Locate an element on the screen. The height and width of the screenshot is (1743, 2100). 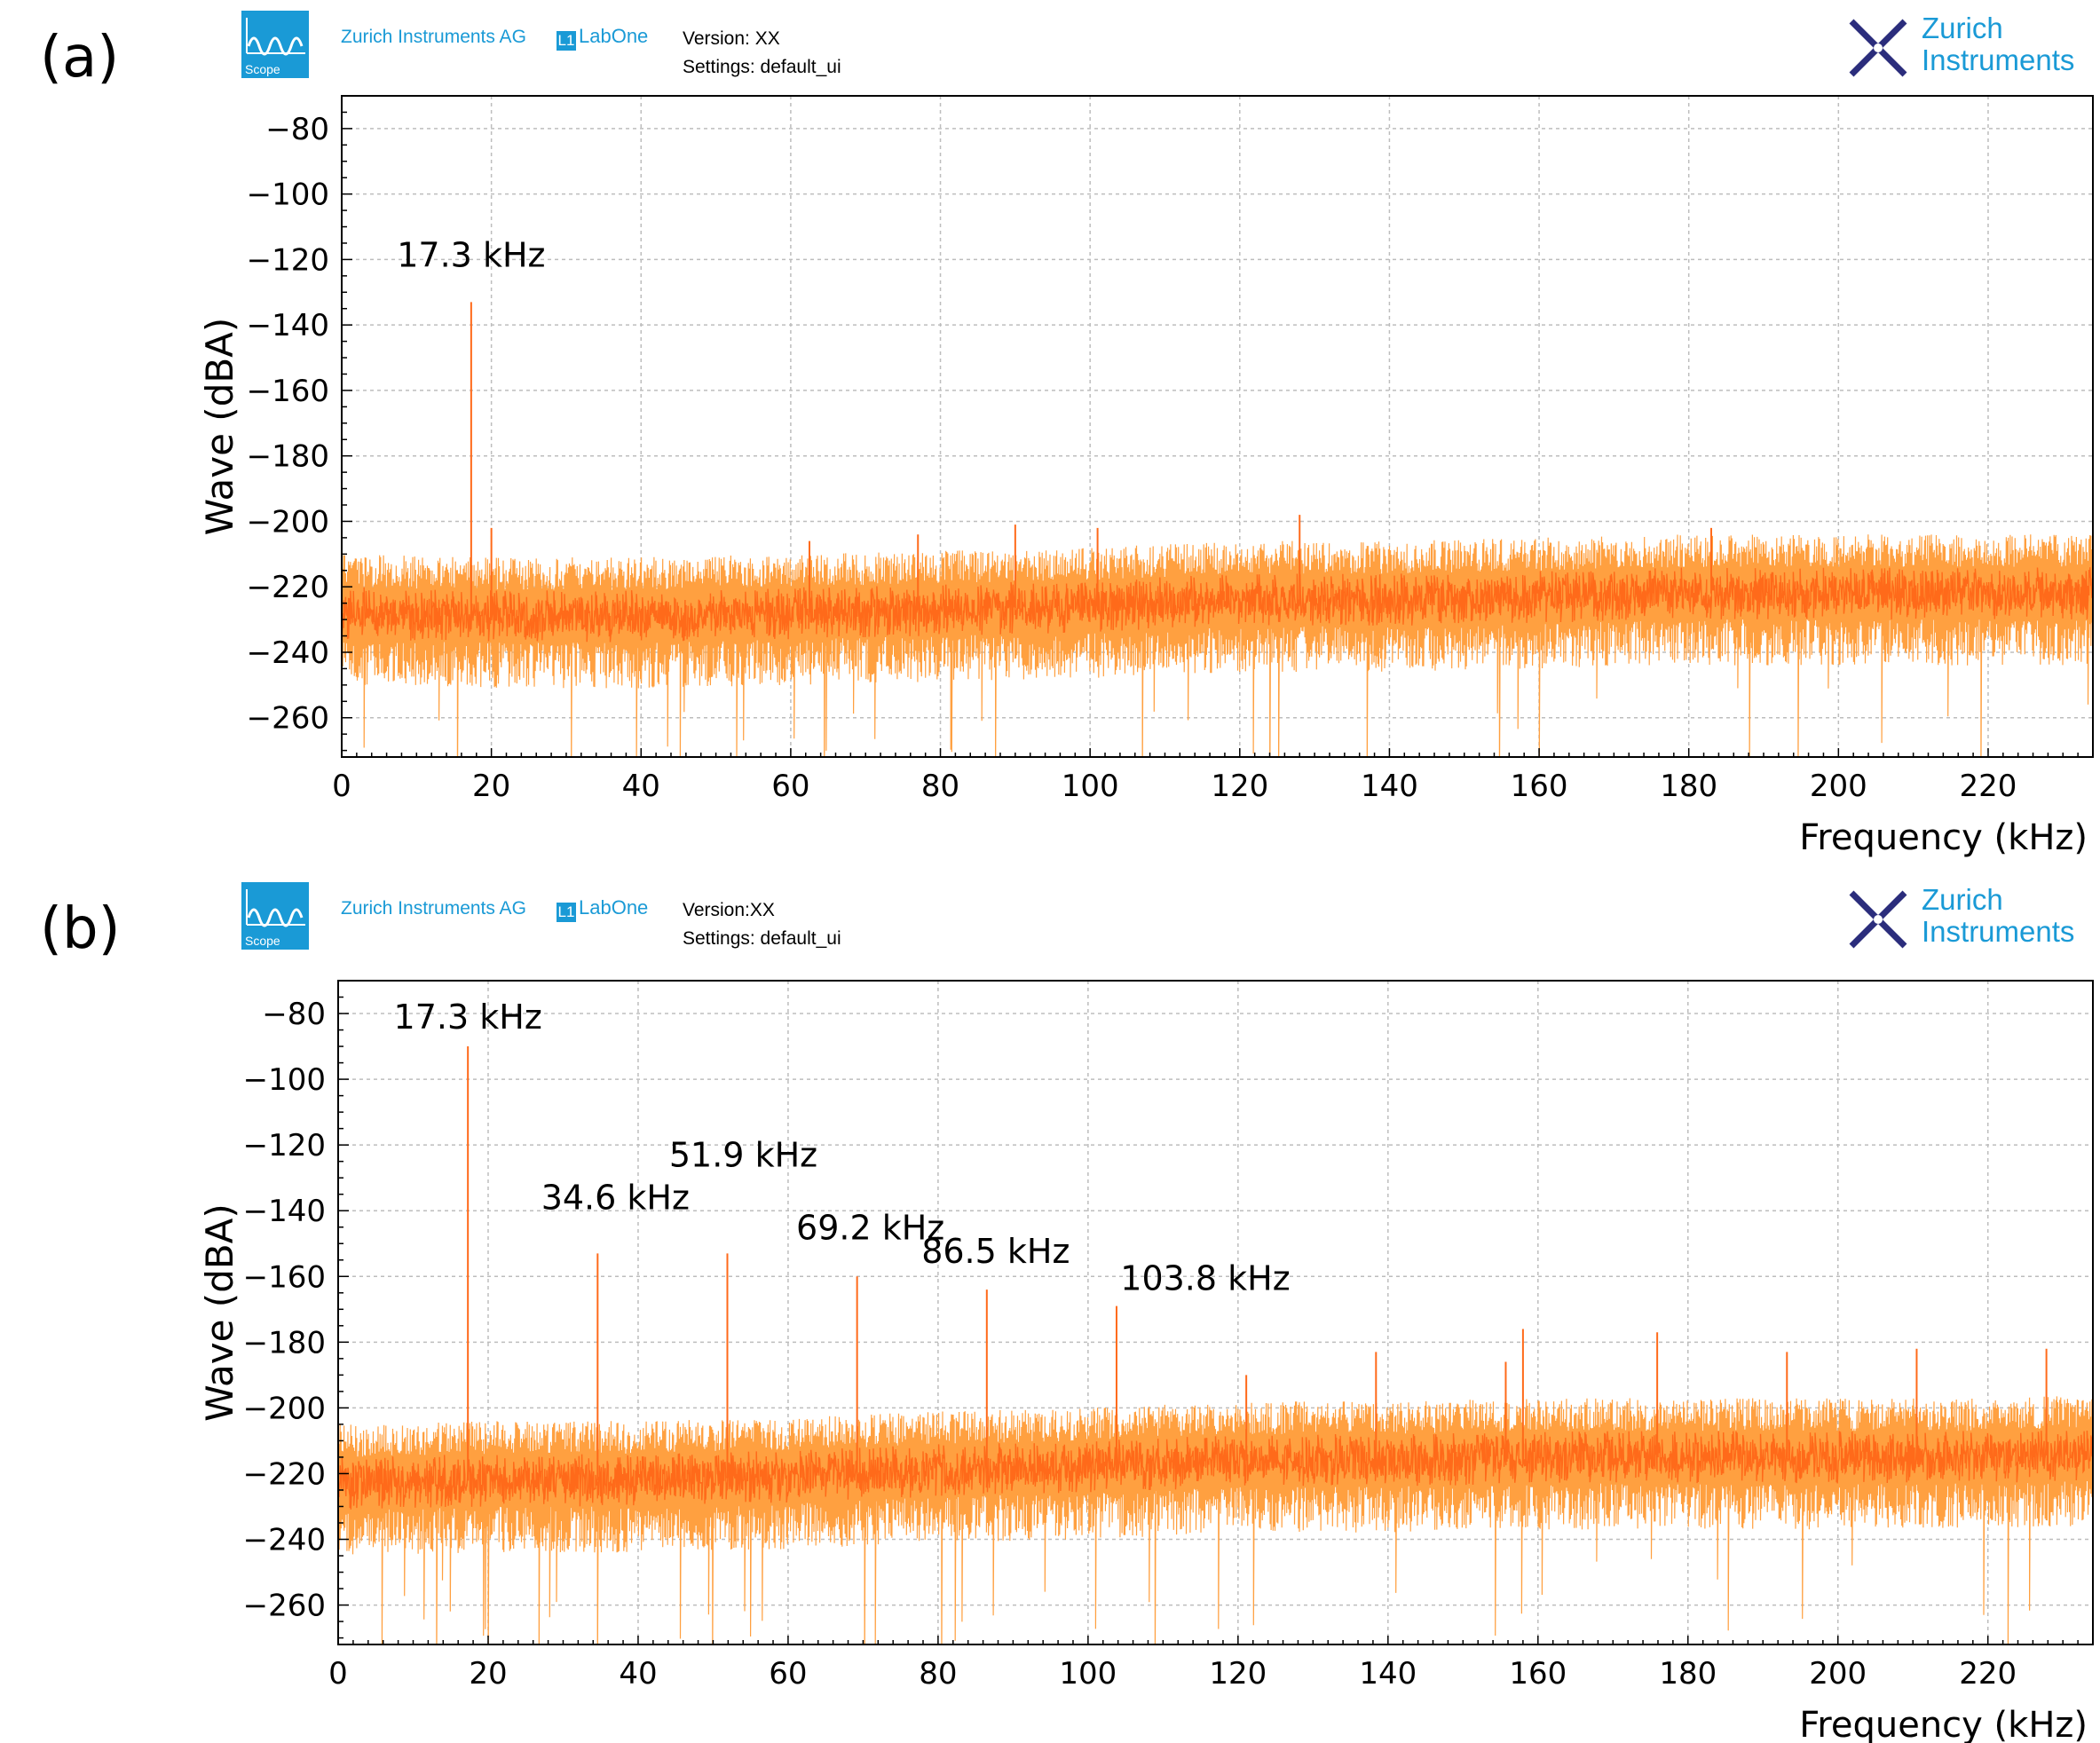
version-info: Version: XX Settings: default_ui is located at coordinates (762, 53).